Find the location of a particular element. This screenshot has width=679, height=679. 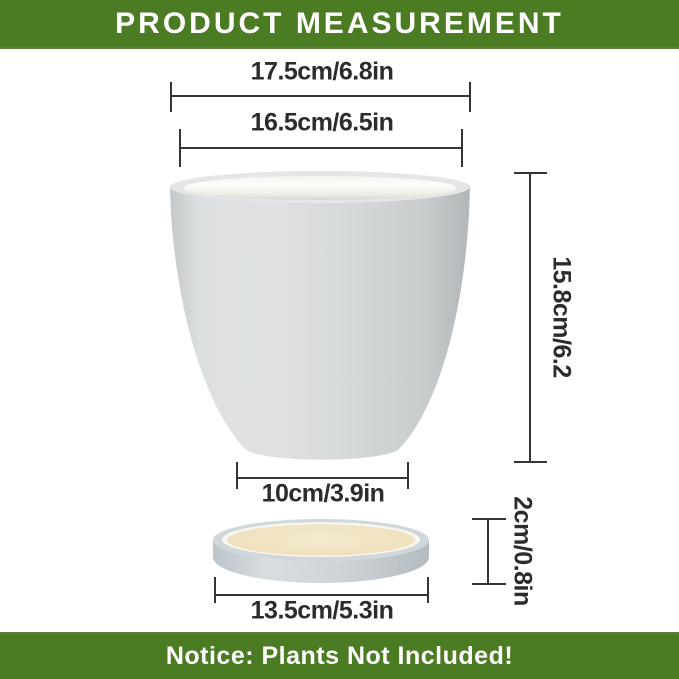

saucer is located at coordinates (321, 551).